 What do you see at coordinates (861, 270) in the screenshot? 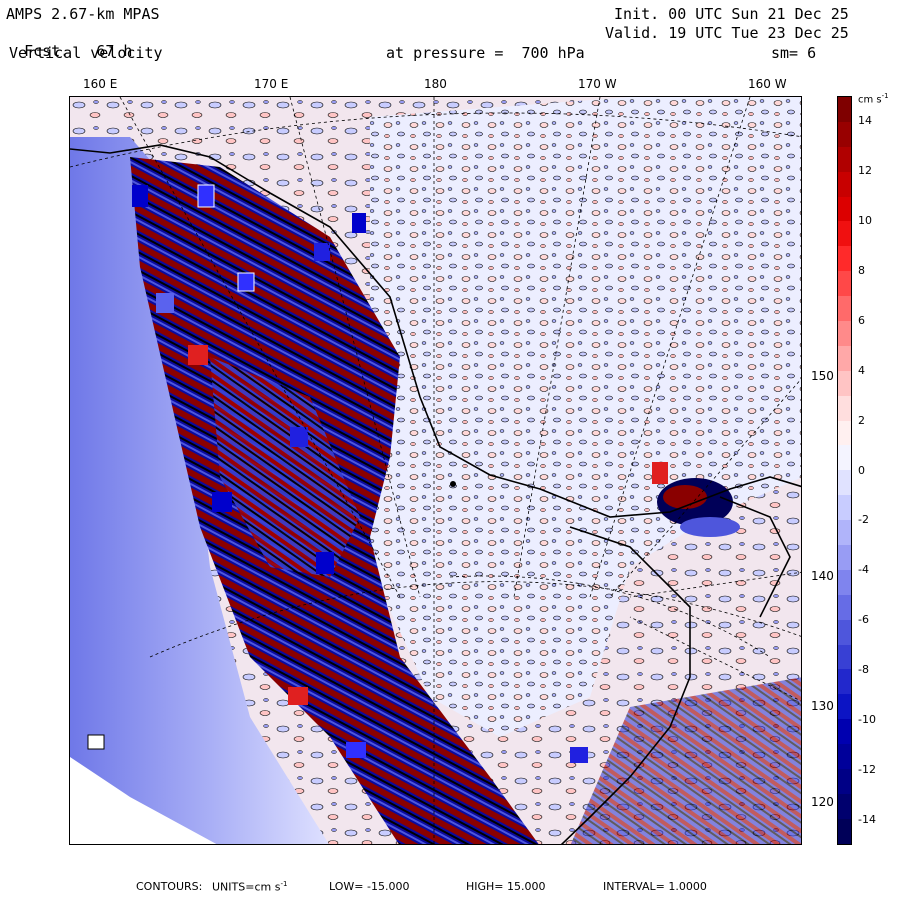
I see `colorbar-tick-label: 8` at bounding box center [861, 270].